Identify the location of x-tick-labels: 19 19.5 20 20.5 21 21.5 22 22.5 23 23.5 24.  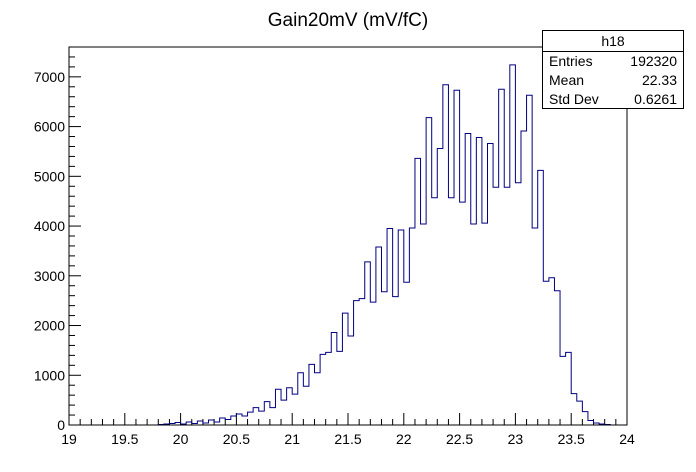
(348, 439).